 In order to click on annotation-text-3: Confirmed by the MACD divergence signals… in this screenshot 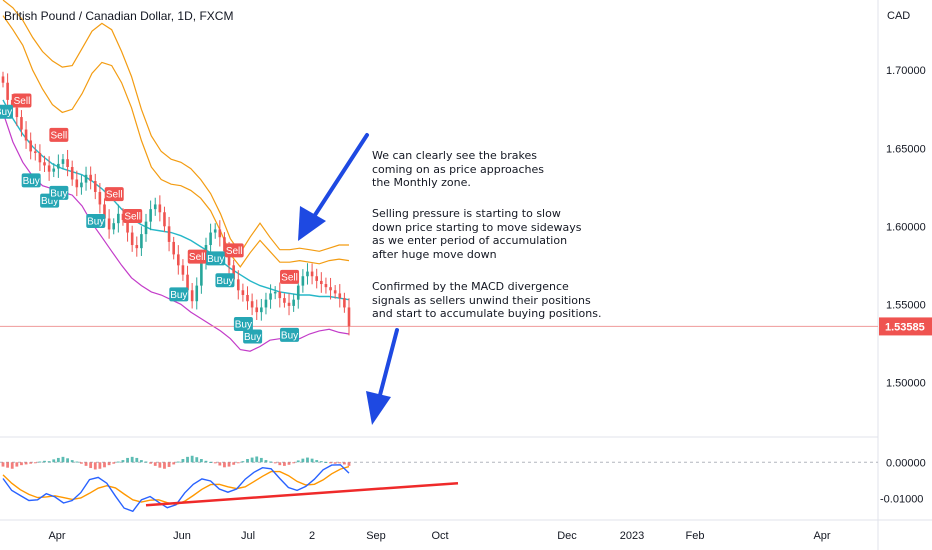, I will do `click(487, 300)`.